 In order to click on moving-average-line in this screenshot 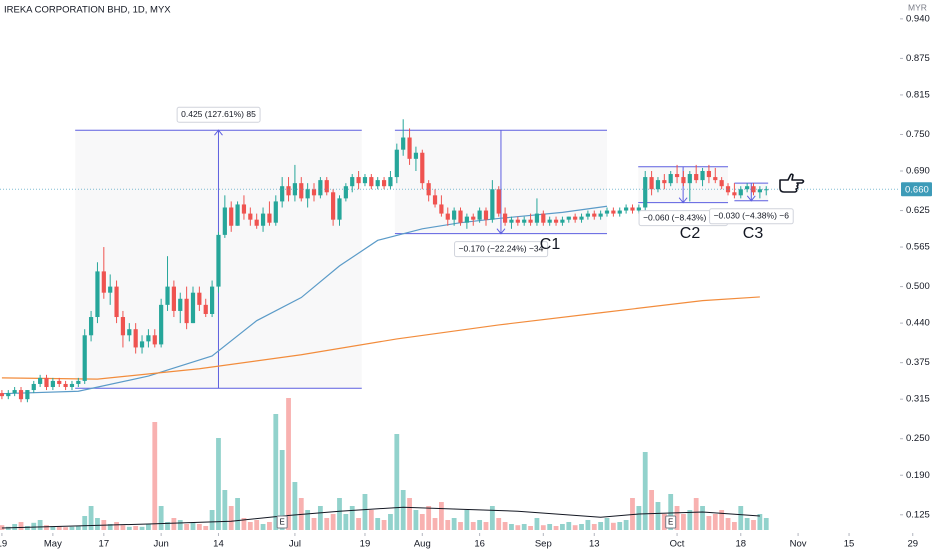, I will do `click(380, 338)`.